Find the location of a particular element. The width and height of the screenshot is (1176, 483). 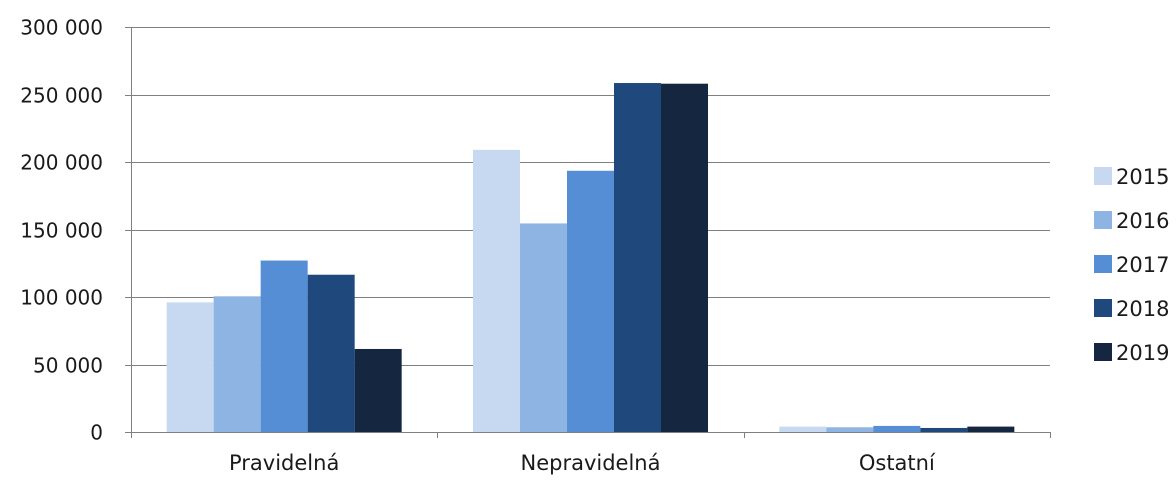

y-tick-label: 150 000 is located at coordinates (61, 231).